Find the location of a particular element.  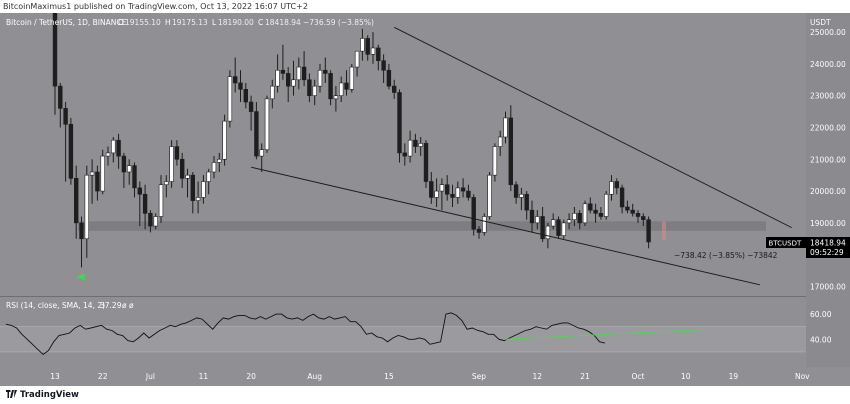

last-price-tag: BTCUSDT 18418.94 09:52:29 is located at coordinates (808, 247).